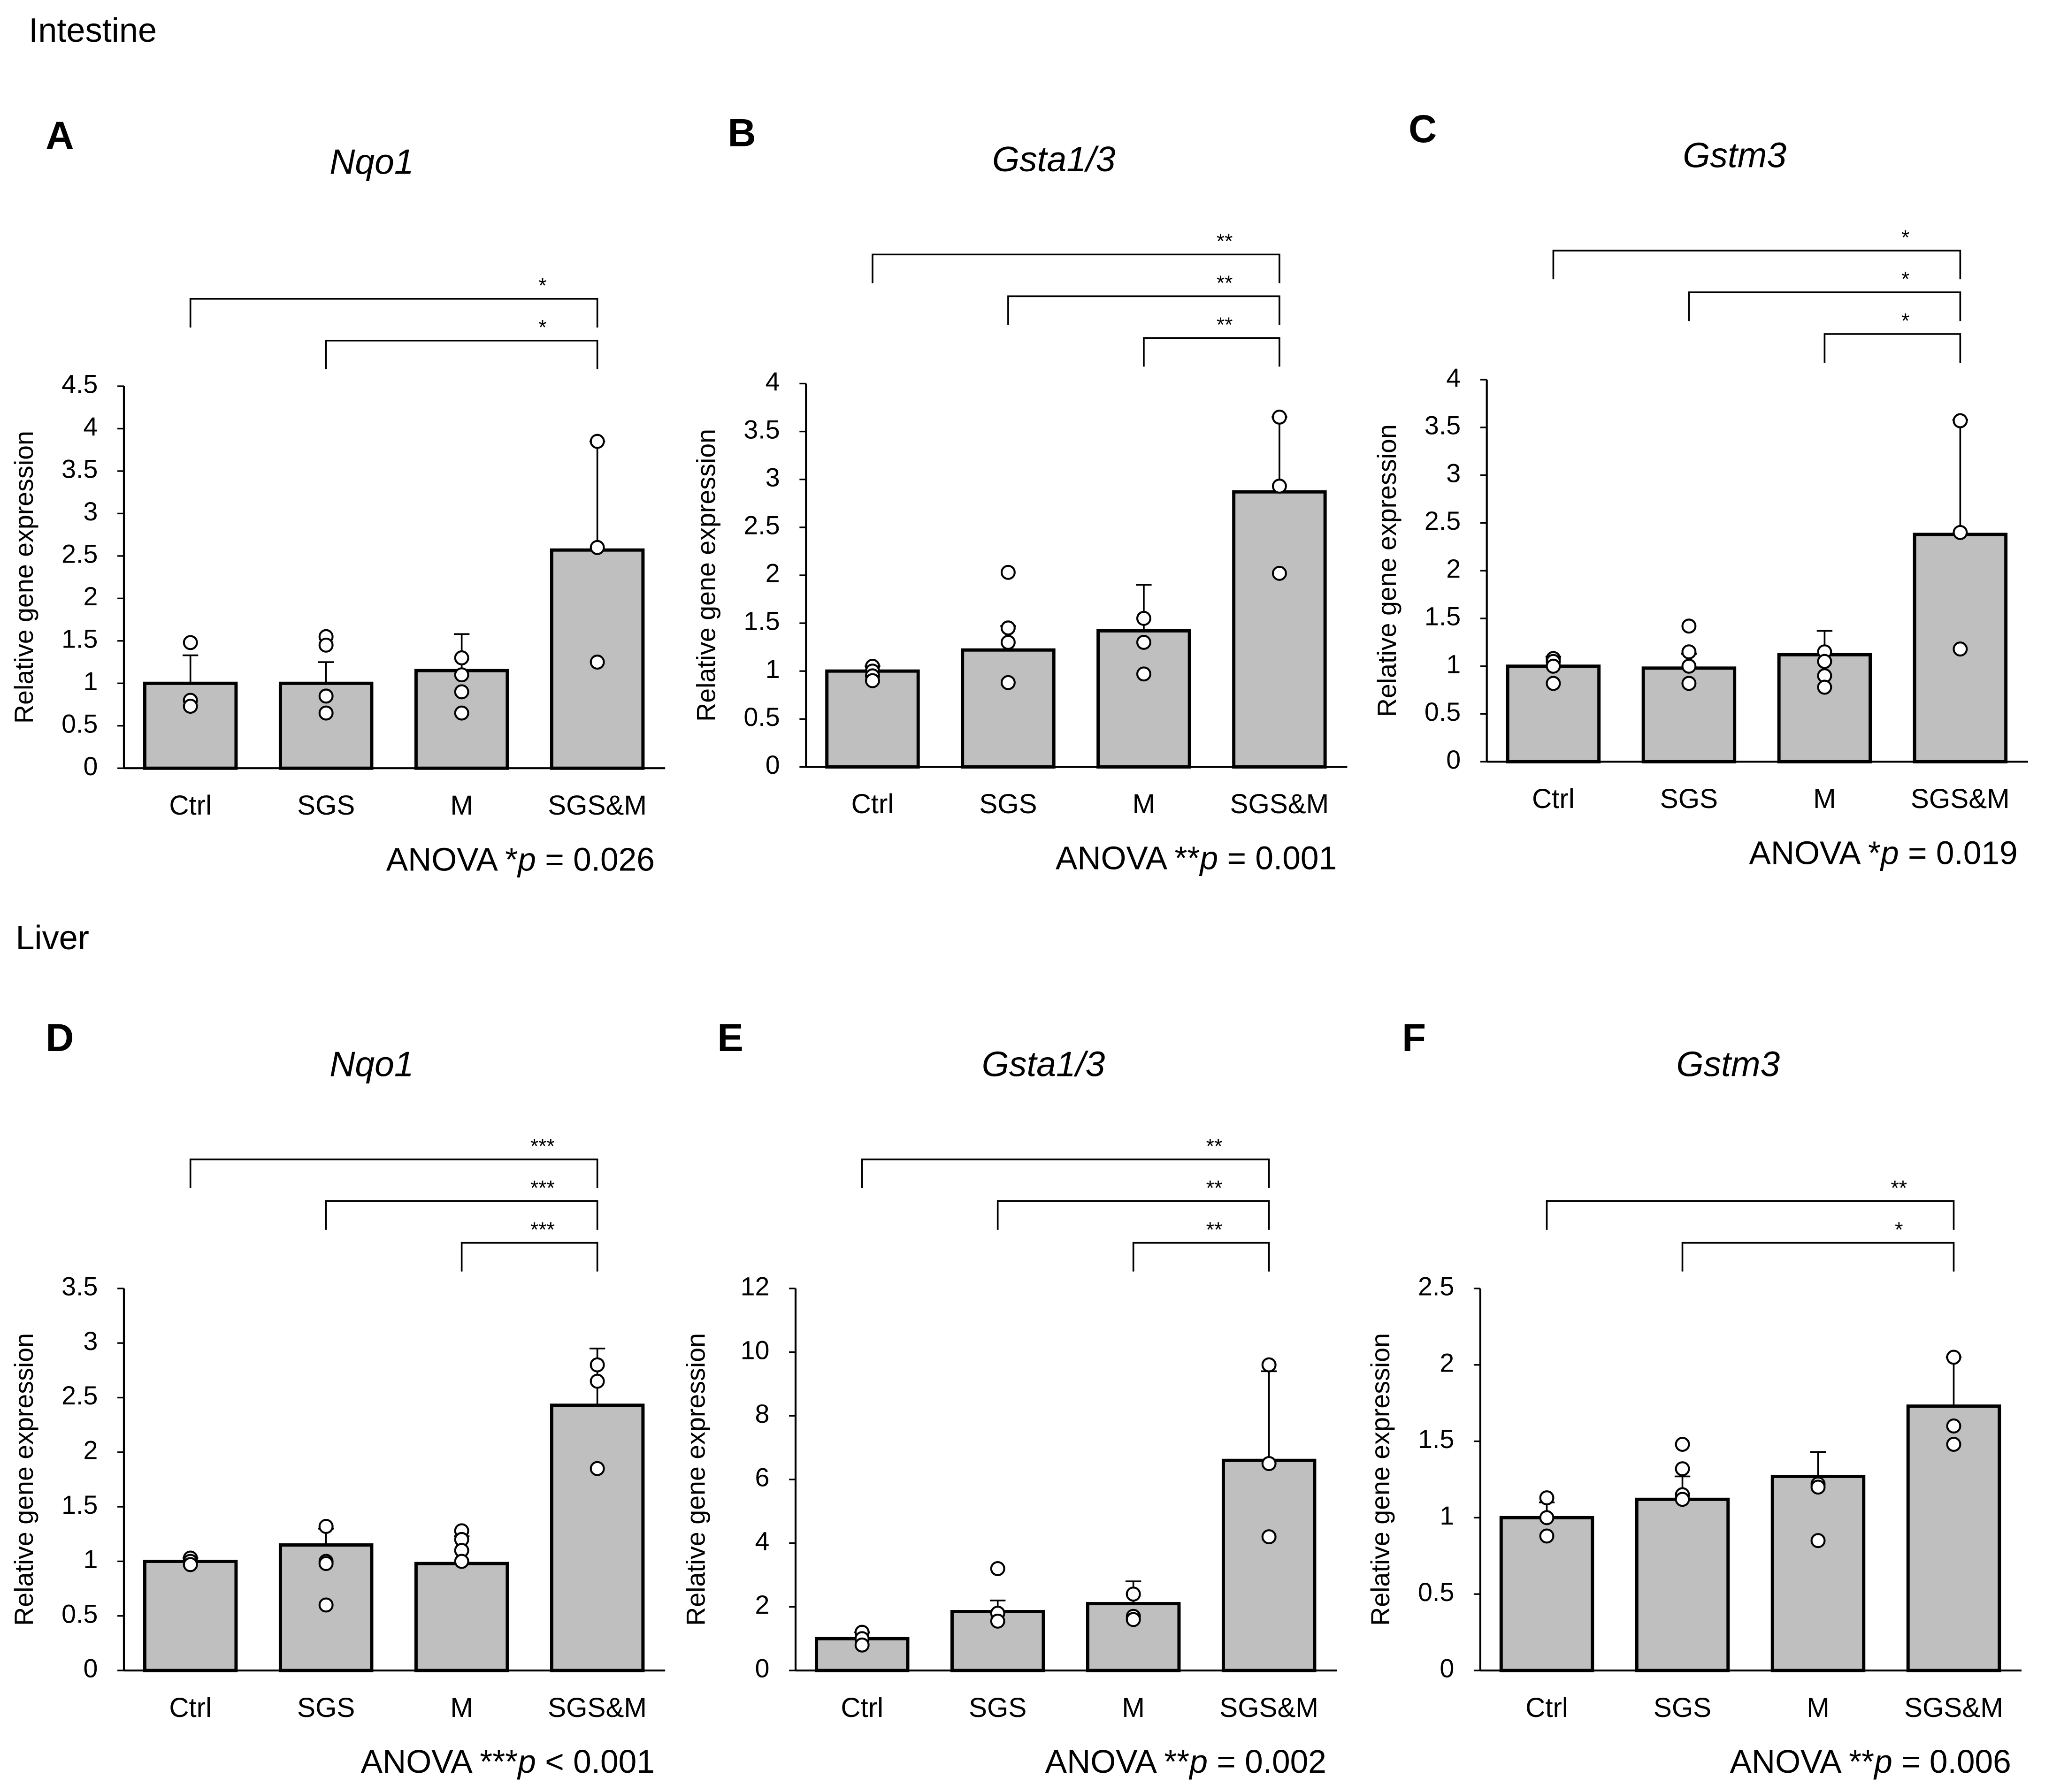  What do you see at coordinates (1958, 853) in the screenshot?
I see `anova-suffix: = 0.019` at bounding box center [1958, 853].